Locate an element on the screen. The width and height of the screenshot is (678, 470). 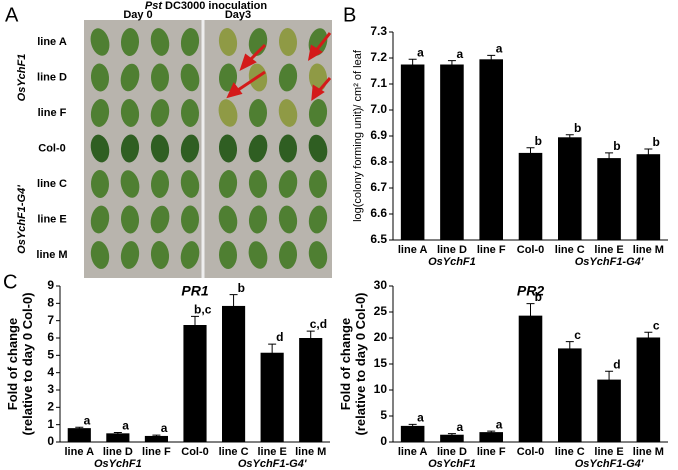
row-label: line C is located at coordinates (52, 184).